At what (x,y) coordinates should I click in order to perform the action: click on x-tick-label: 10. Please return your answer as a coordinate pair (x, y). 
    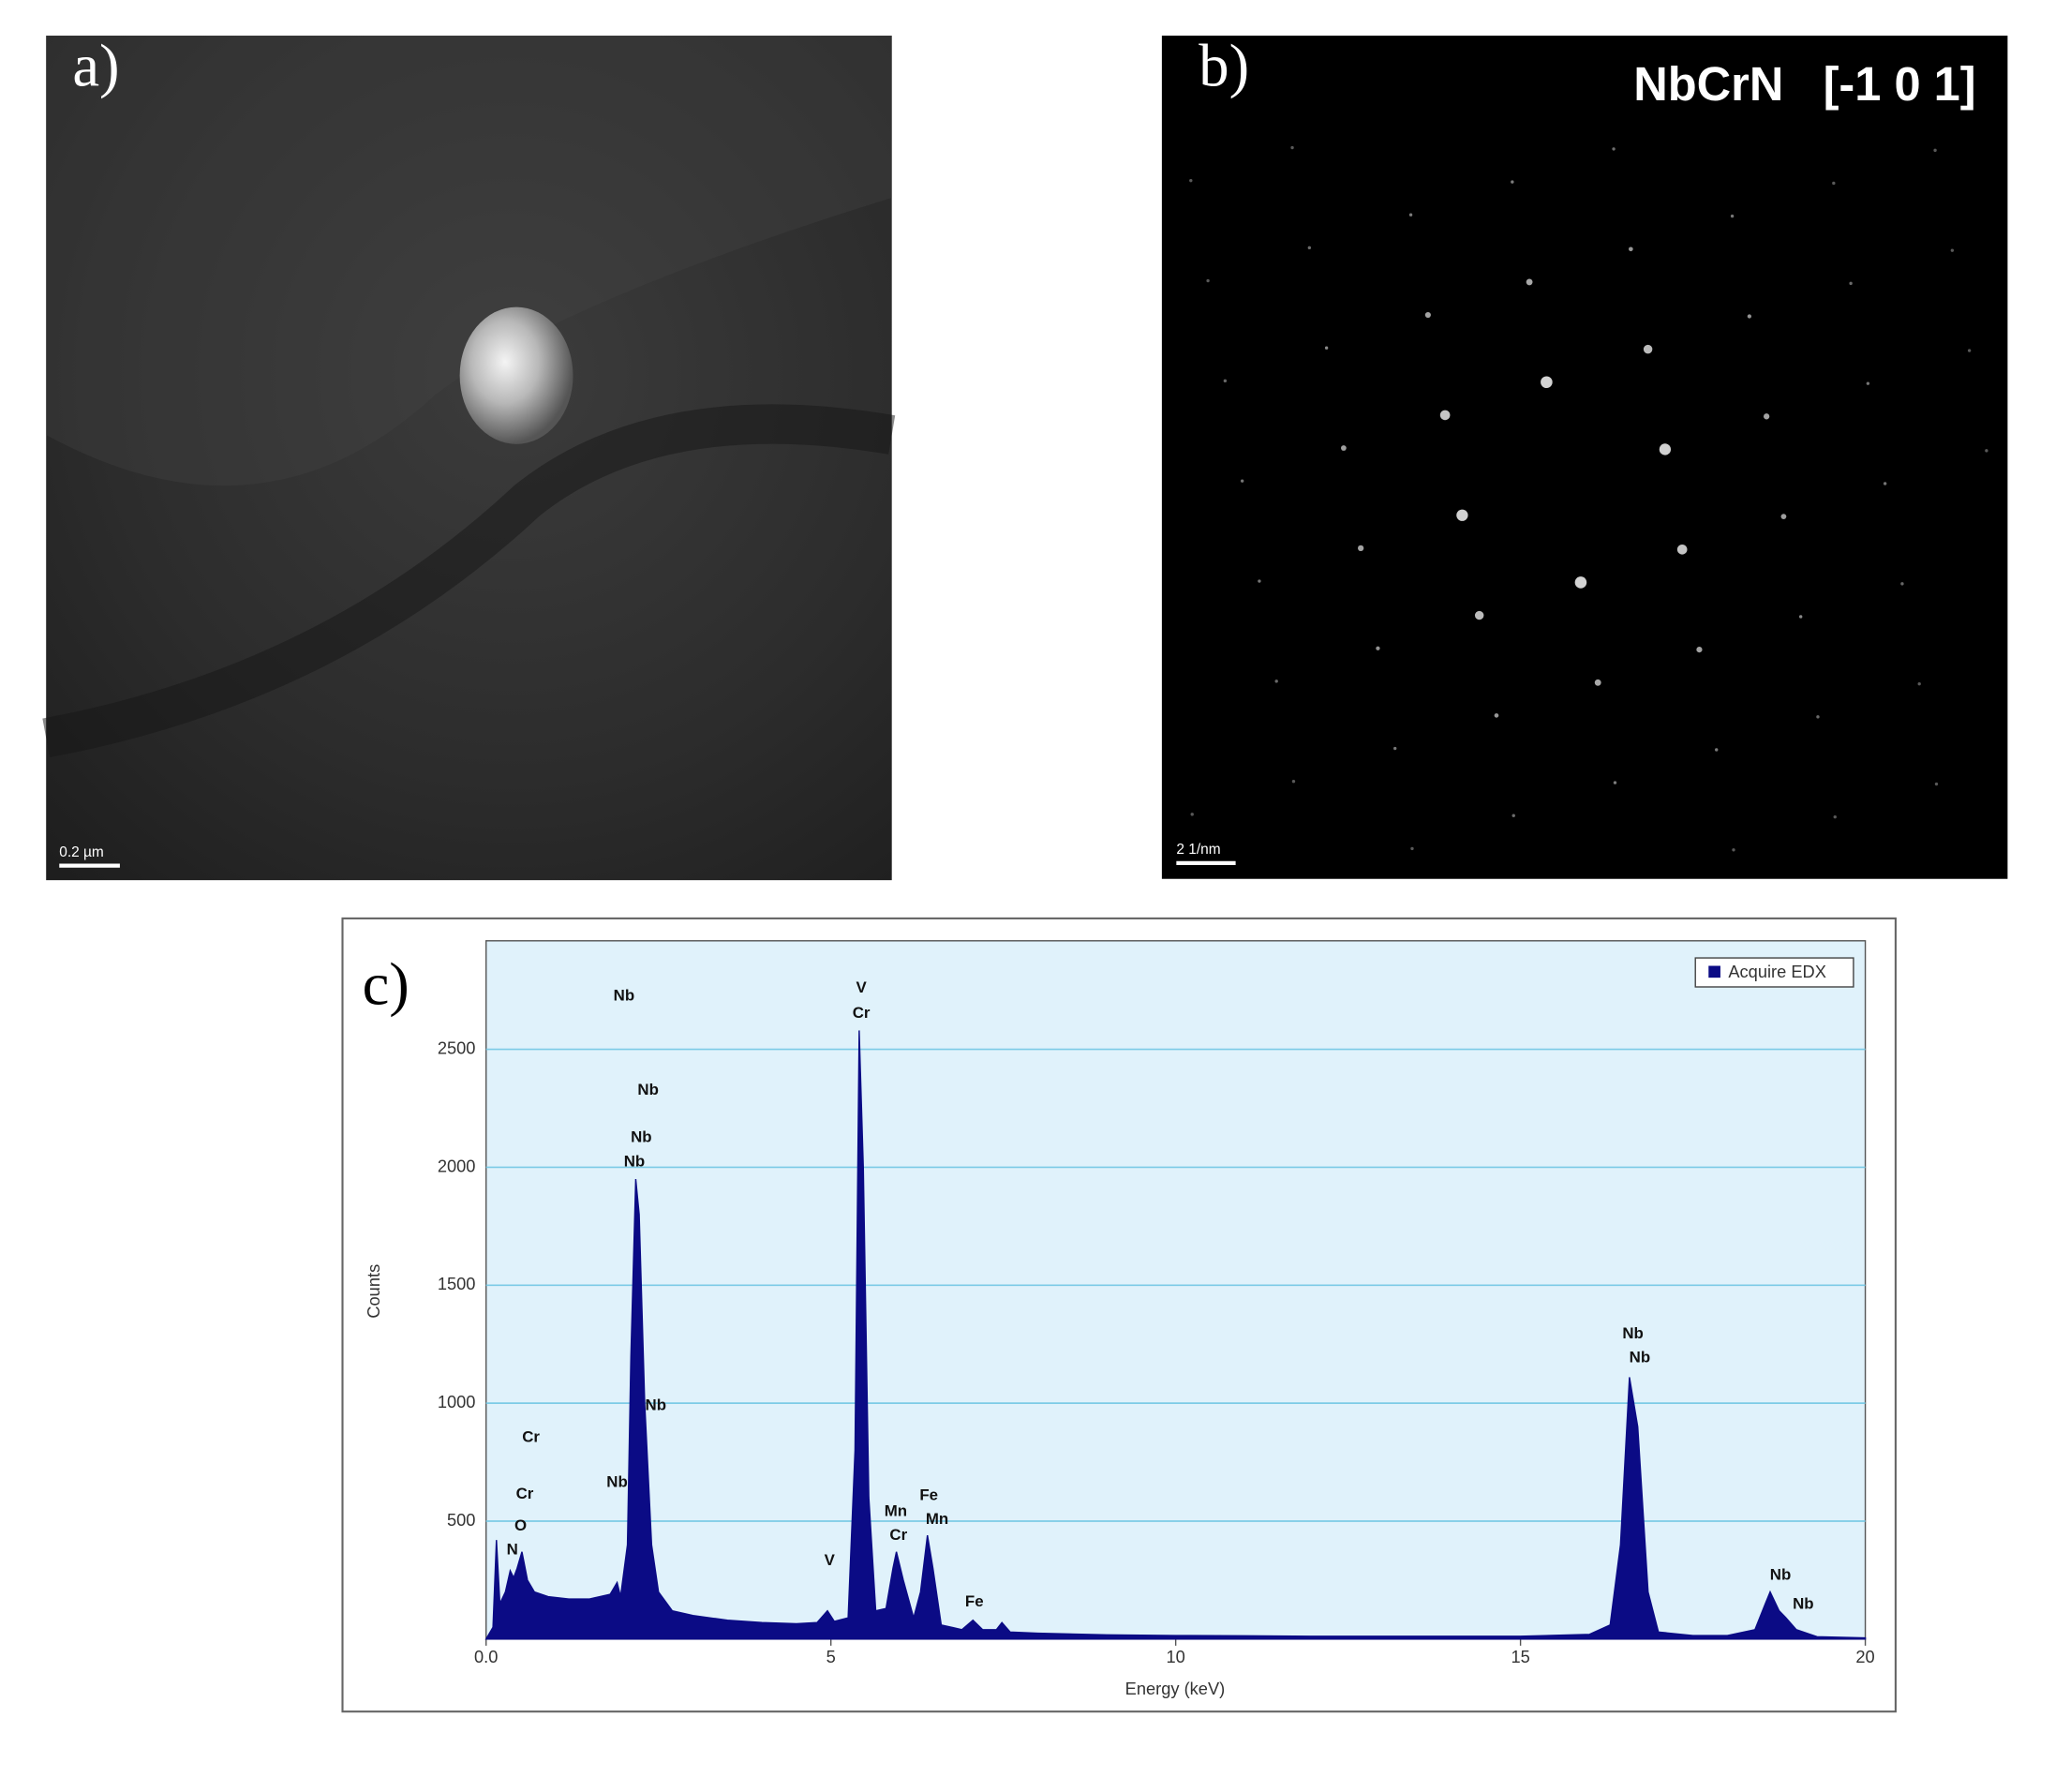
    Looking at the image, I should click on (1175, 1657).